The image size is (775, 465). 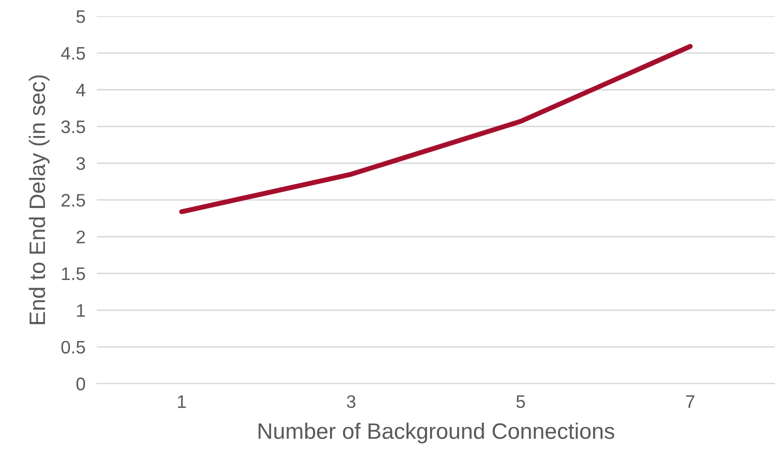 I want to click on y-tick-label: 1.5, so click(x=74, y=274).